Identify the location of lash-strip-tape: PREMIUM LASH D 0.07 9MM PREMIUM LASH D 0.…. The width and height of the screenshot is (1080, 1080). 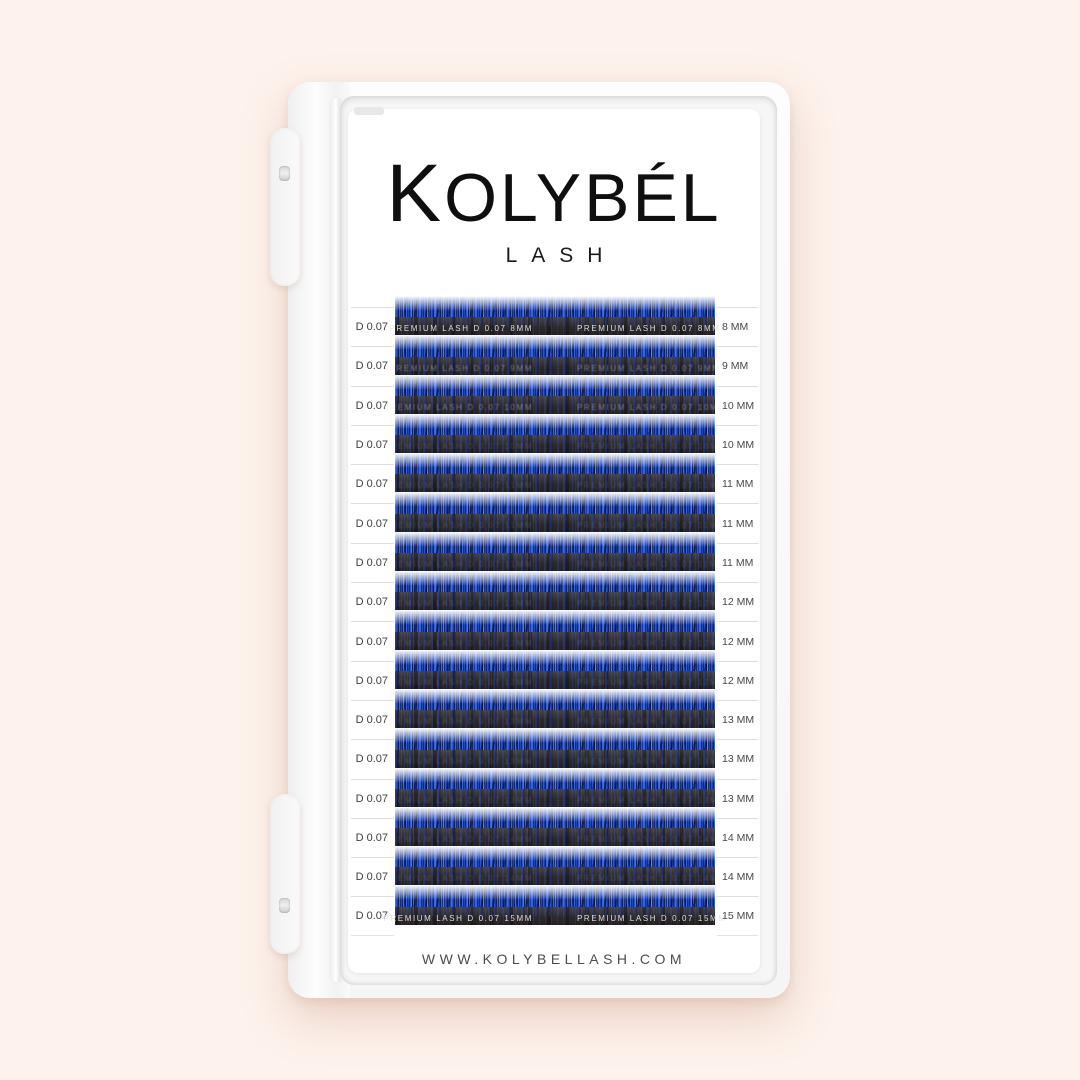
(554, 365).